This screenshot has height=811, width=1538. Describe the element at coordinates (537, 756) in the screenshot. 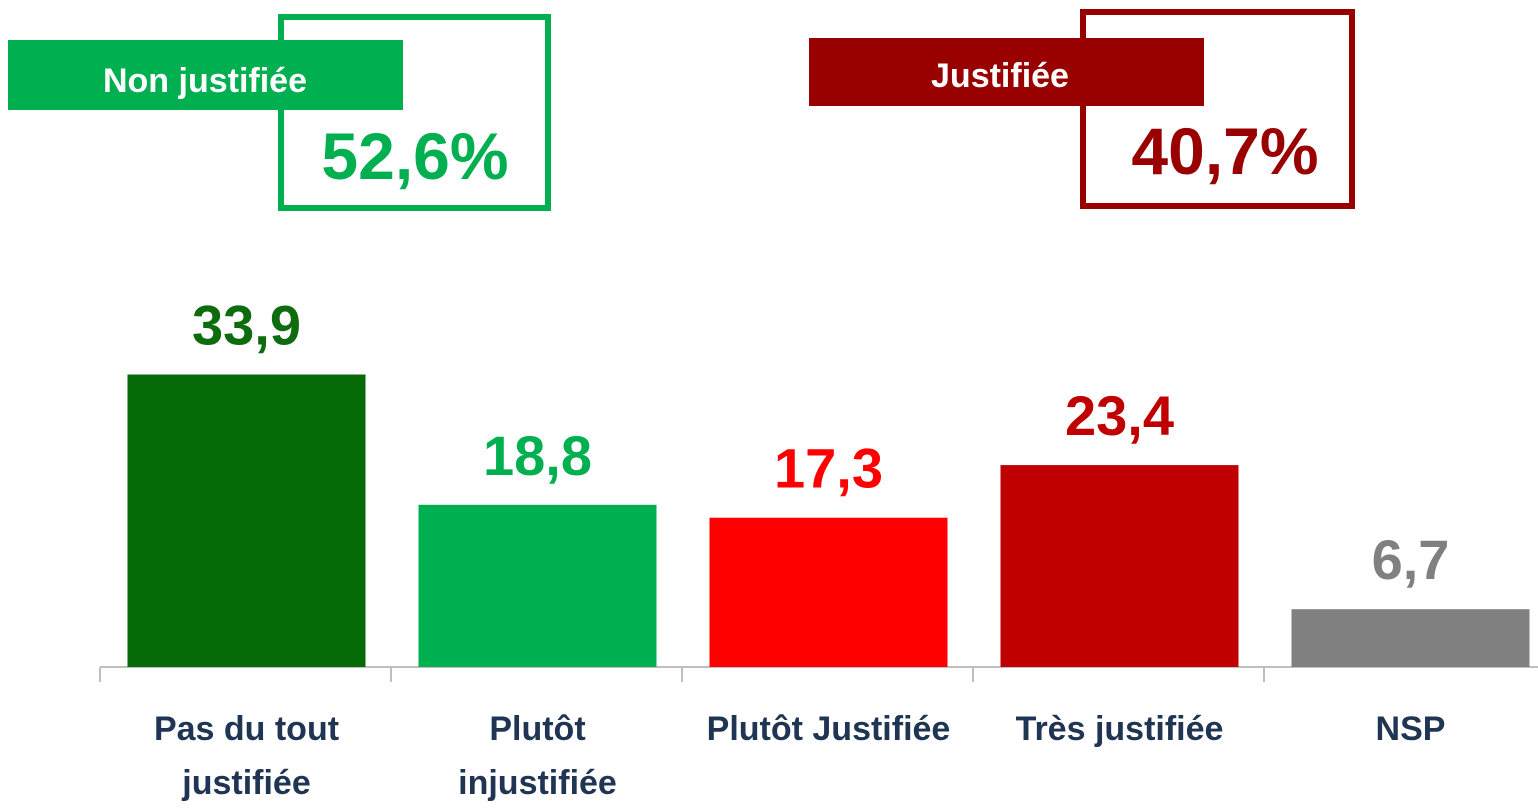

I see `x-tick-label: Plutôt injustifiée` at that location.